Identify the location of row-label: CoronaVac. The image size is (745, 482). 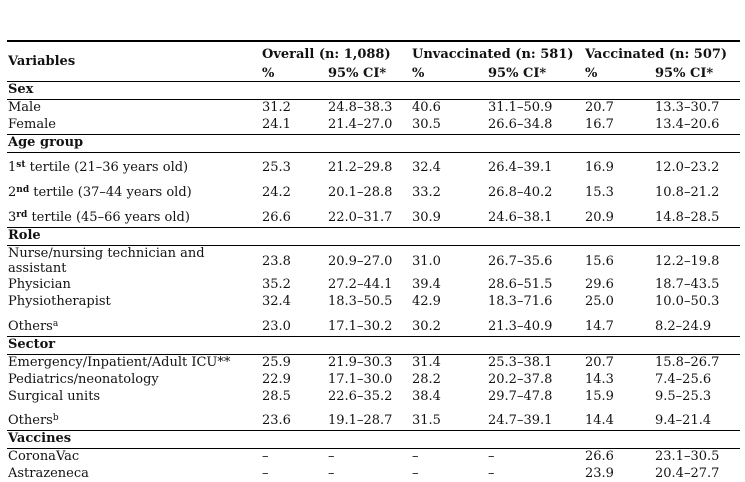
(44, 456).